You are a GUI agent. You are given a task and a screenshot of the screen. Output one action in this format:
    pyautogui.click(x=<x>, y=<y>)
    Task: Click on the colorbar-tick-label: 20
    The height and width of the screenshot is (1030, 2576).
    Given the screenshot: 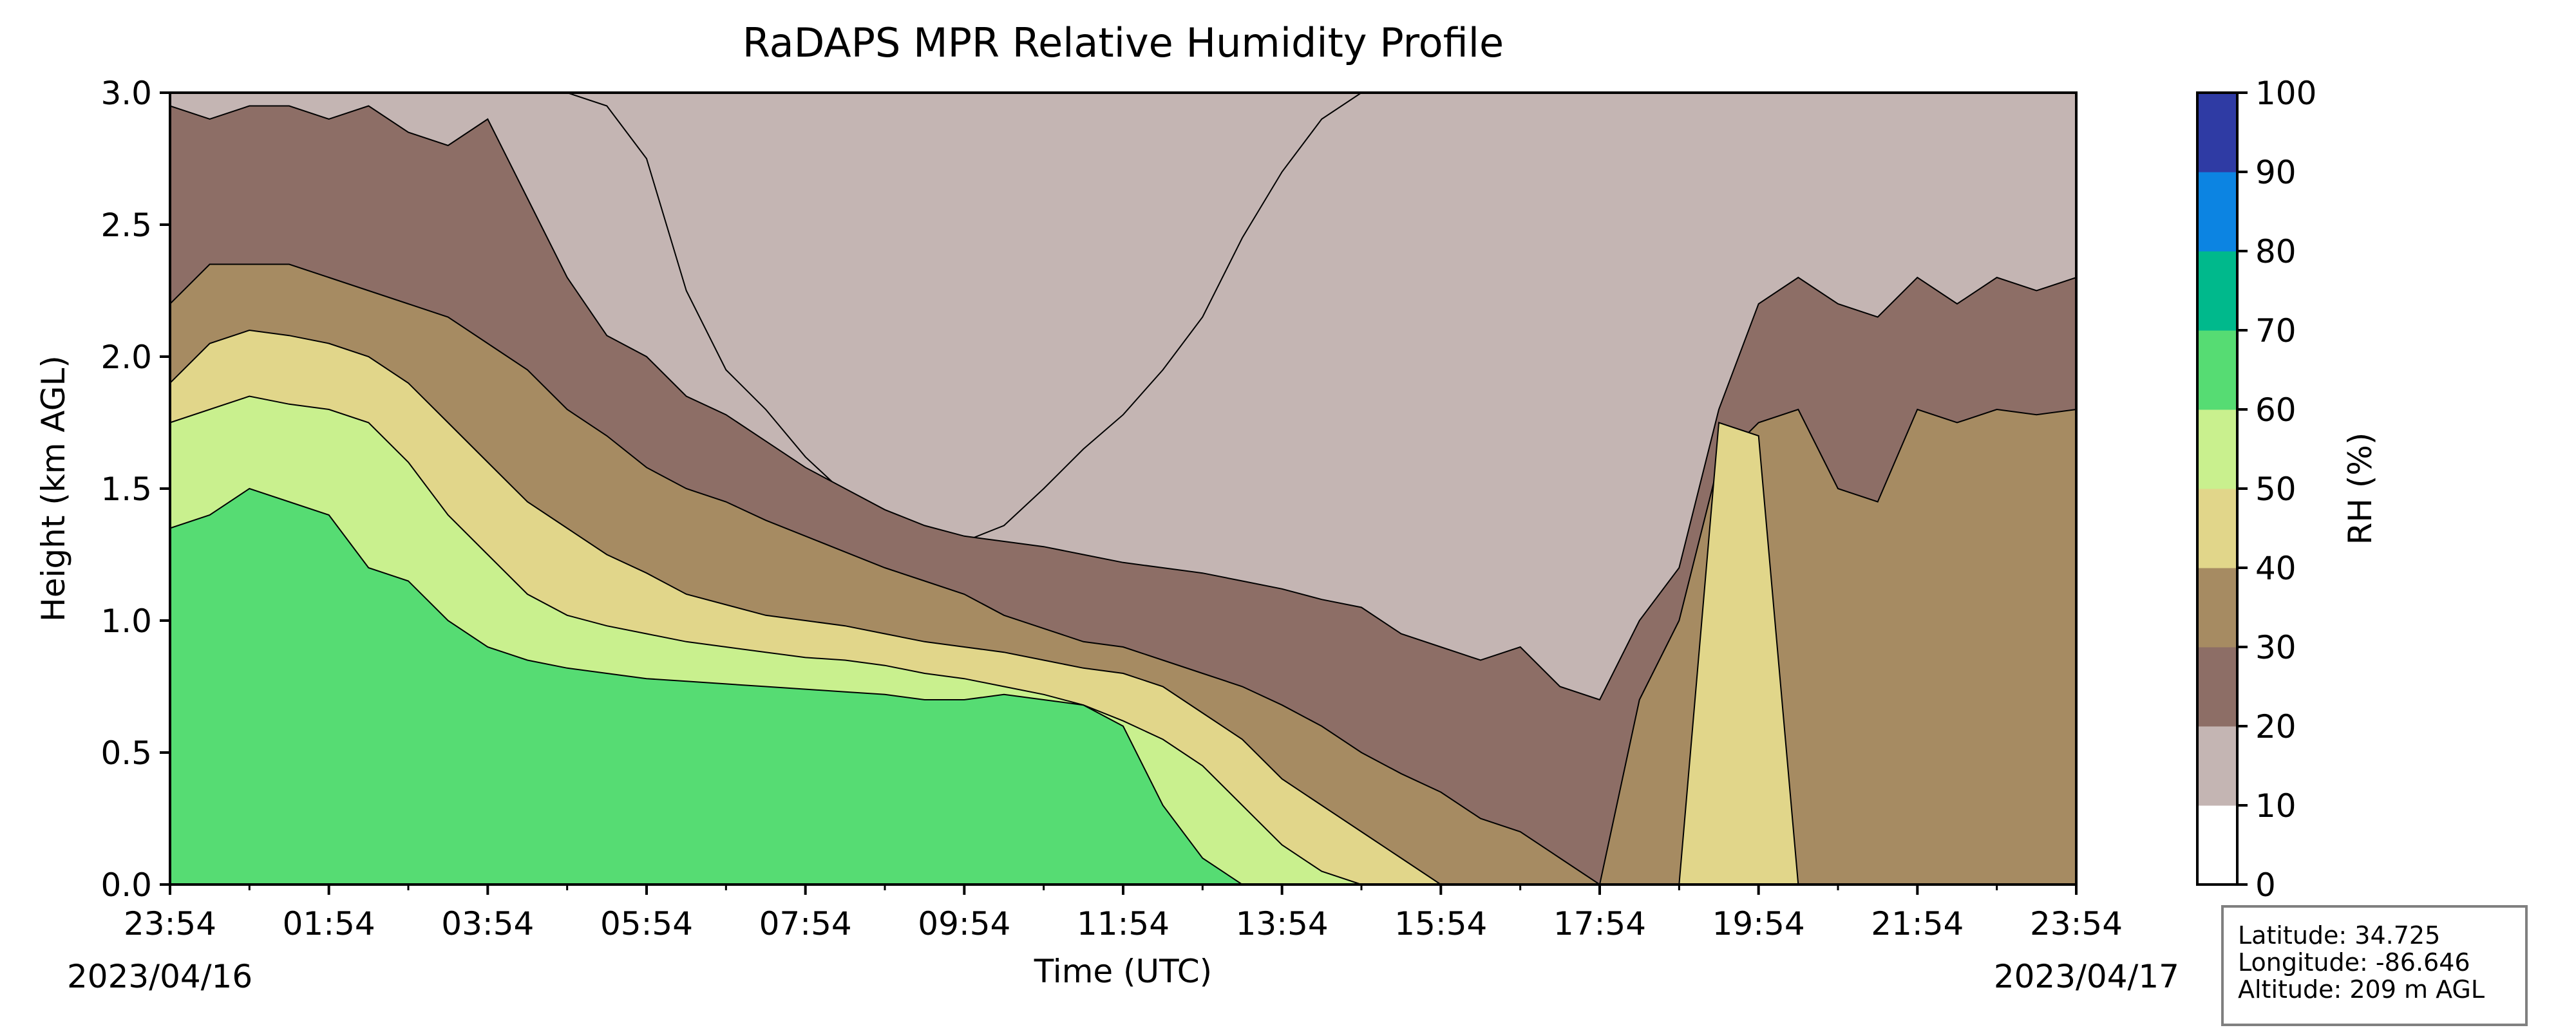 What is the action you would take?
    pyautogui.click(x=2276, y=726)
    